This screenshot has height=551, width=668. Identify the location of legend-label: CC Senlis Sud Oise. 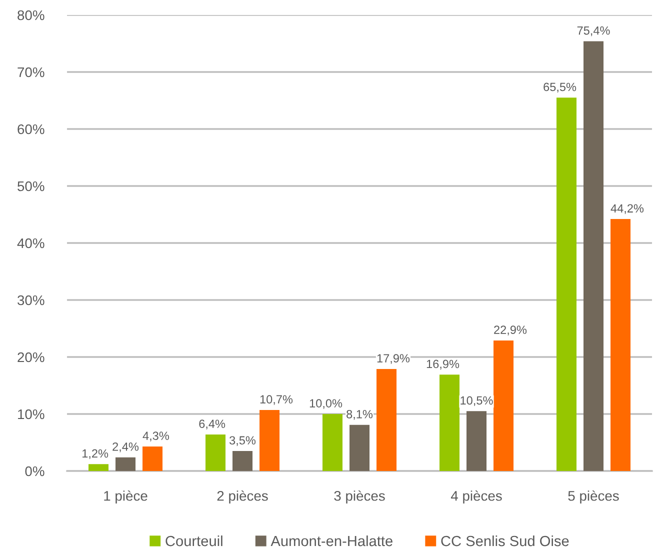
(505, 540).